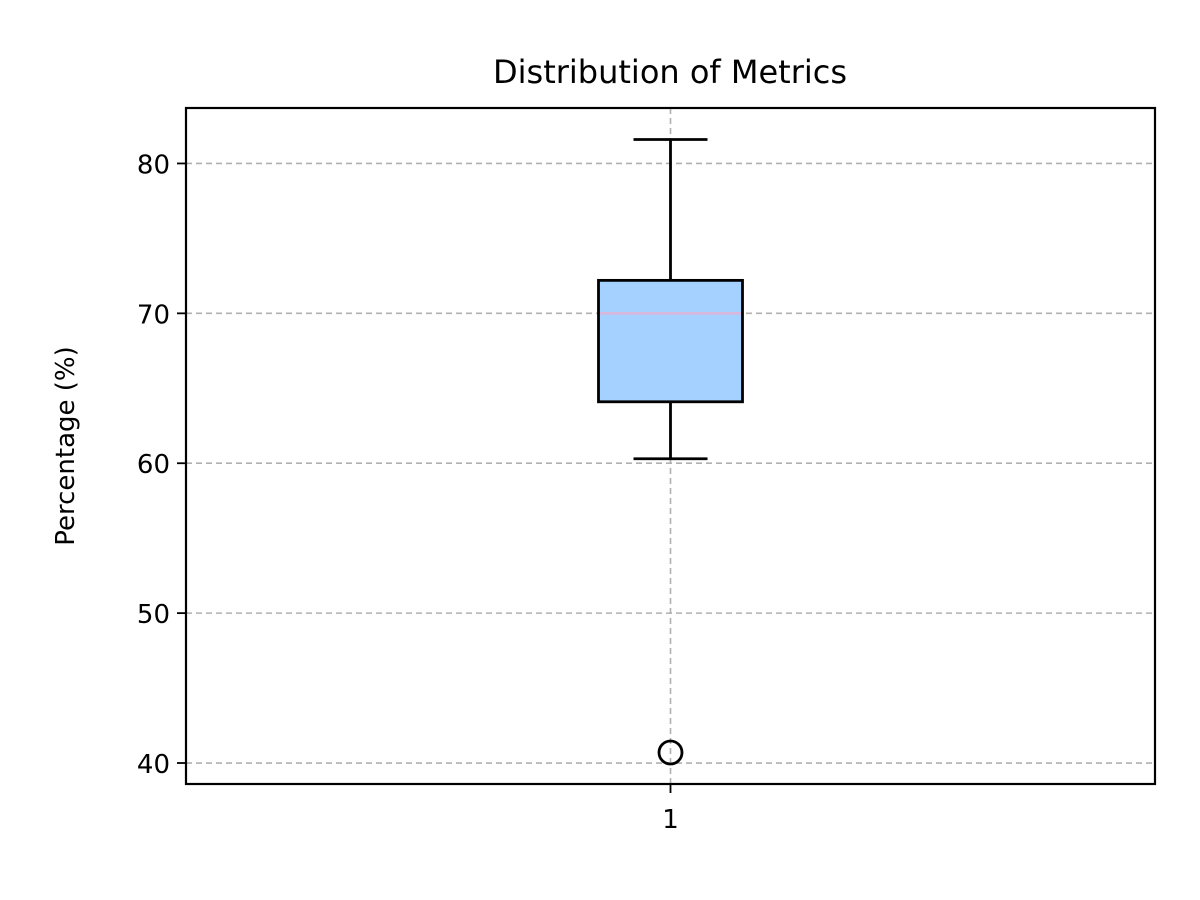  I want to click on y-tick-label: 60, so click(153, 465).